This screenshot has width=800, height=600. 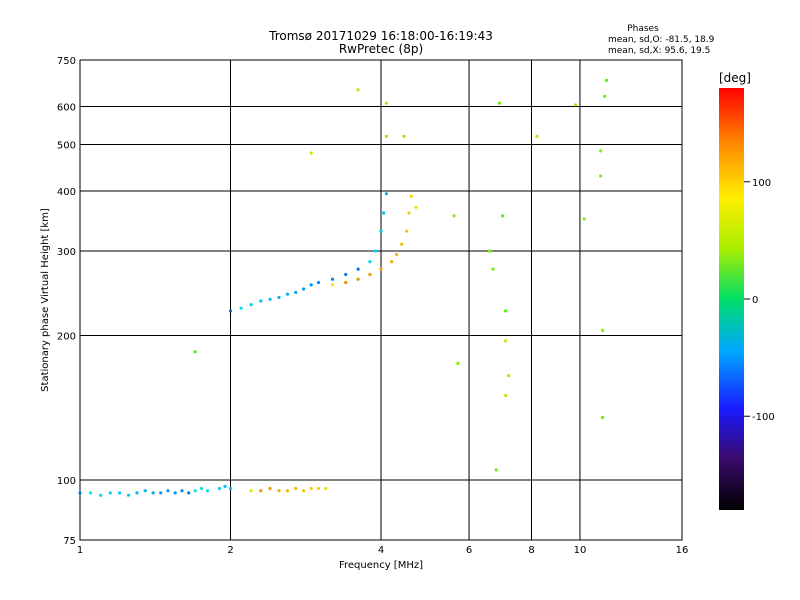 What do you see at coordinates (755, 300) in the screenshot?
I see `colorbar-tick-label: 0` at bounding box center [755, 300].